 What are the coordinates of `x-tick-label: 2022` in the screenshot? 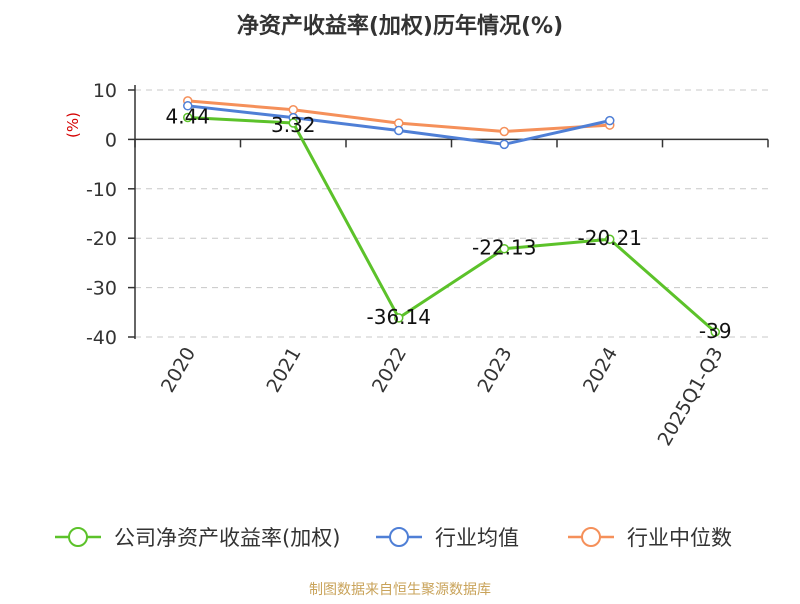 It's located at (389, 370).